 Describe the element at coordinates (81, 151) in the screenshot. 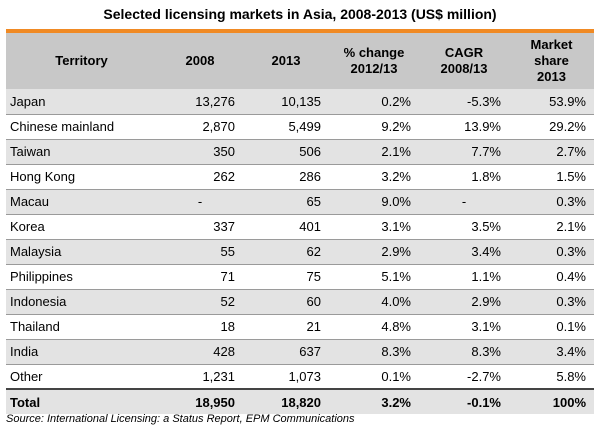

I see `cell-territory: Taiwan` at that location.